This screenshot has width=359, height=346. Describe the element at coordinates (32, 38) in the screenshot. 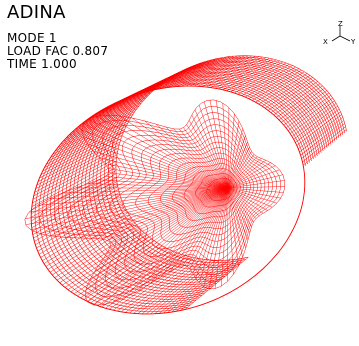

I see `mode-label: MODE 1` at that location.